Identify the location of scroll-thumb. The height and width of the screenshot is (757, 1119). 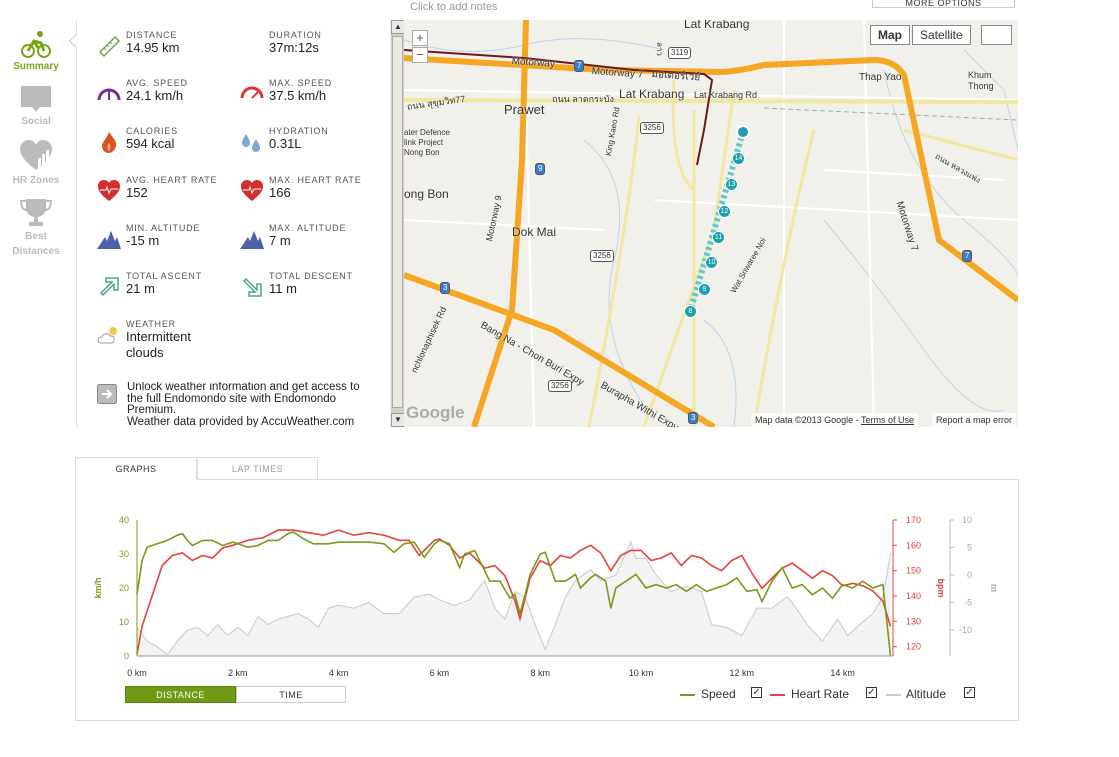
(397, 222).